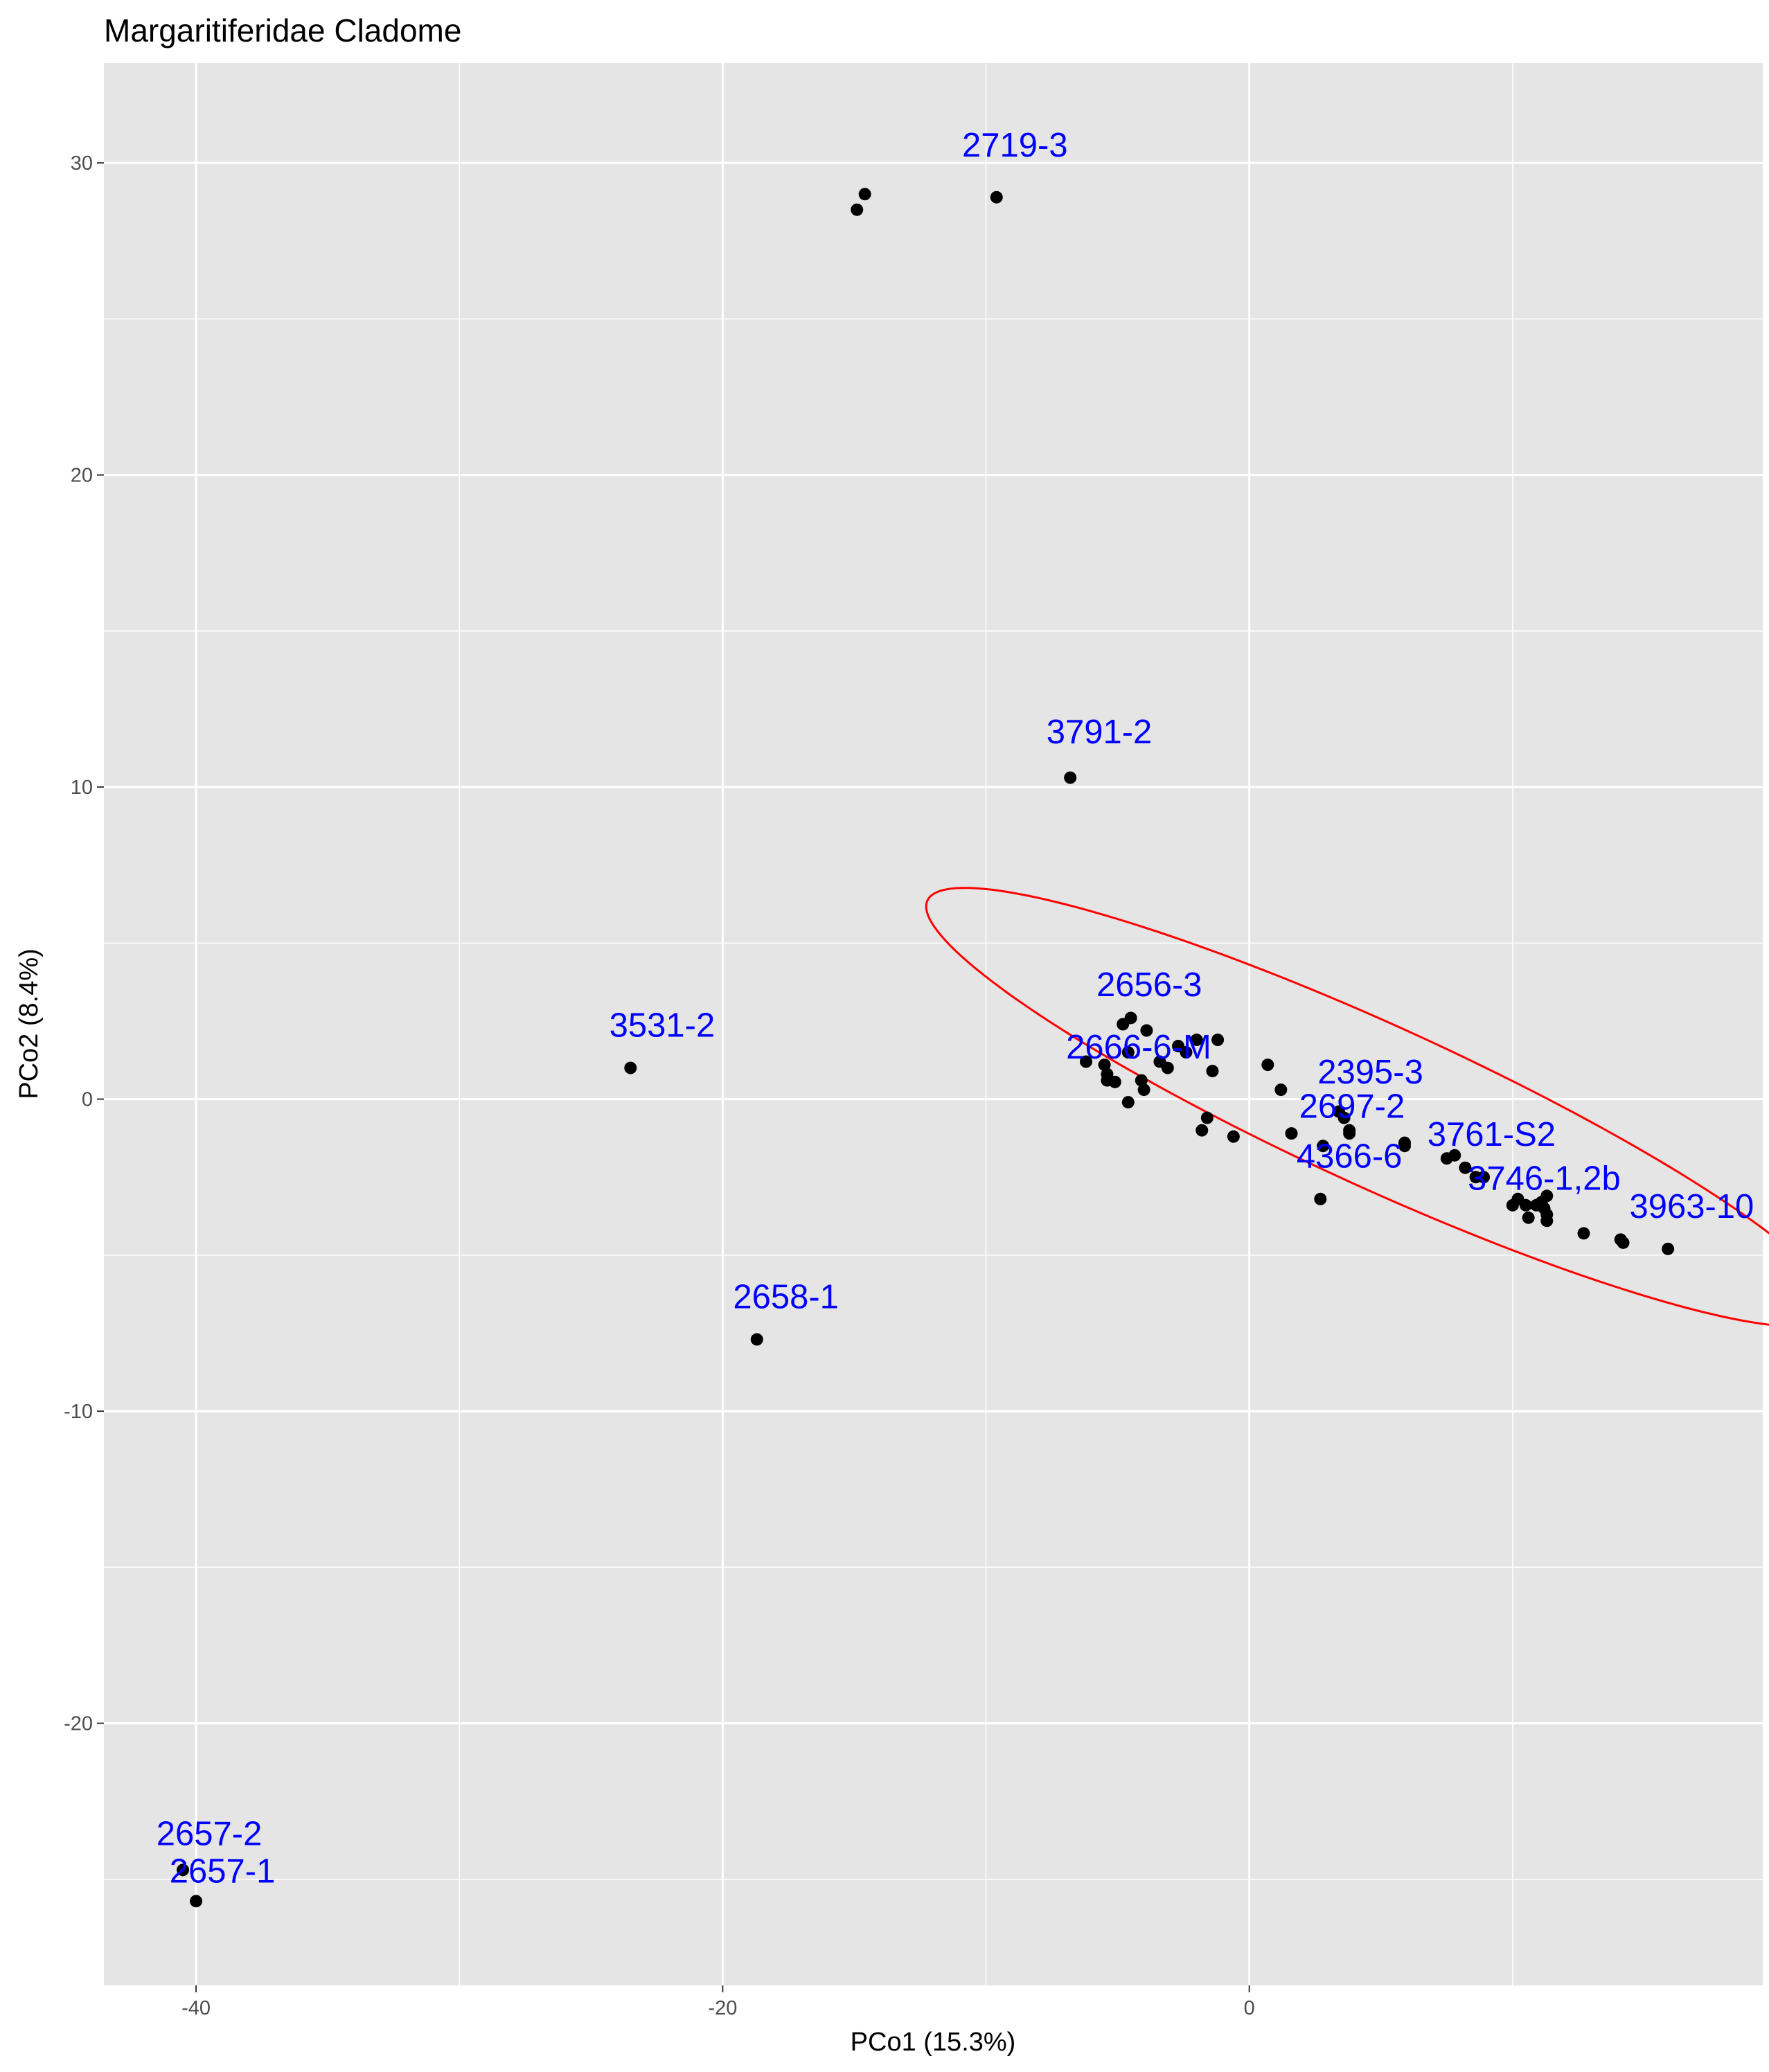 This screenshot has width=1769, height=2072. Describe the element at coordinates (1691, 1206) in the screenshot. I see `point-label: 3963-10` at that location.